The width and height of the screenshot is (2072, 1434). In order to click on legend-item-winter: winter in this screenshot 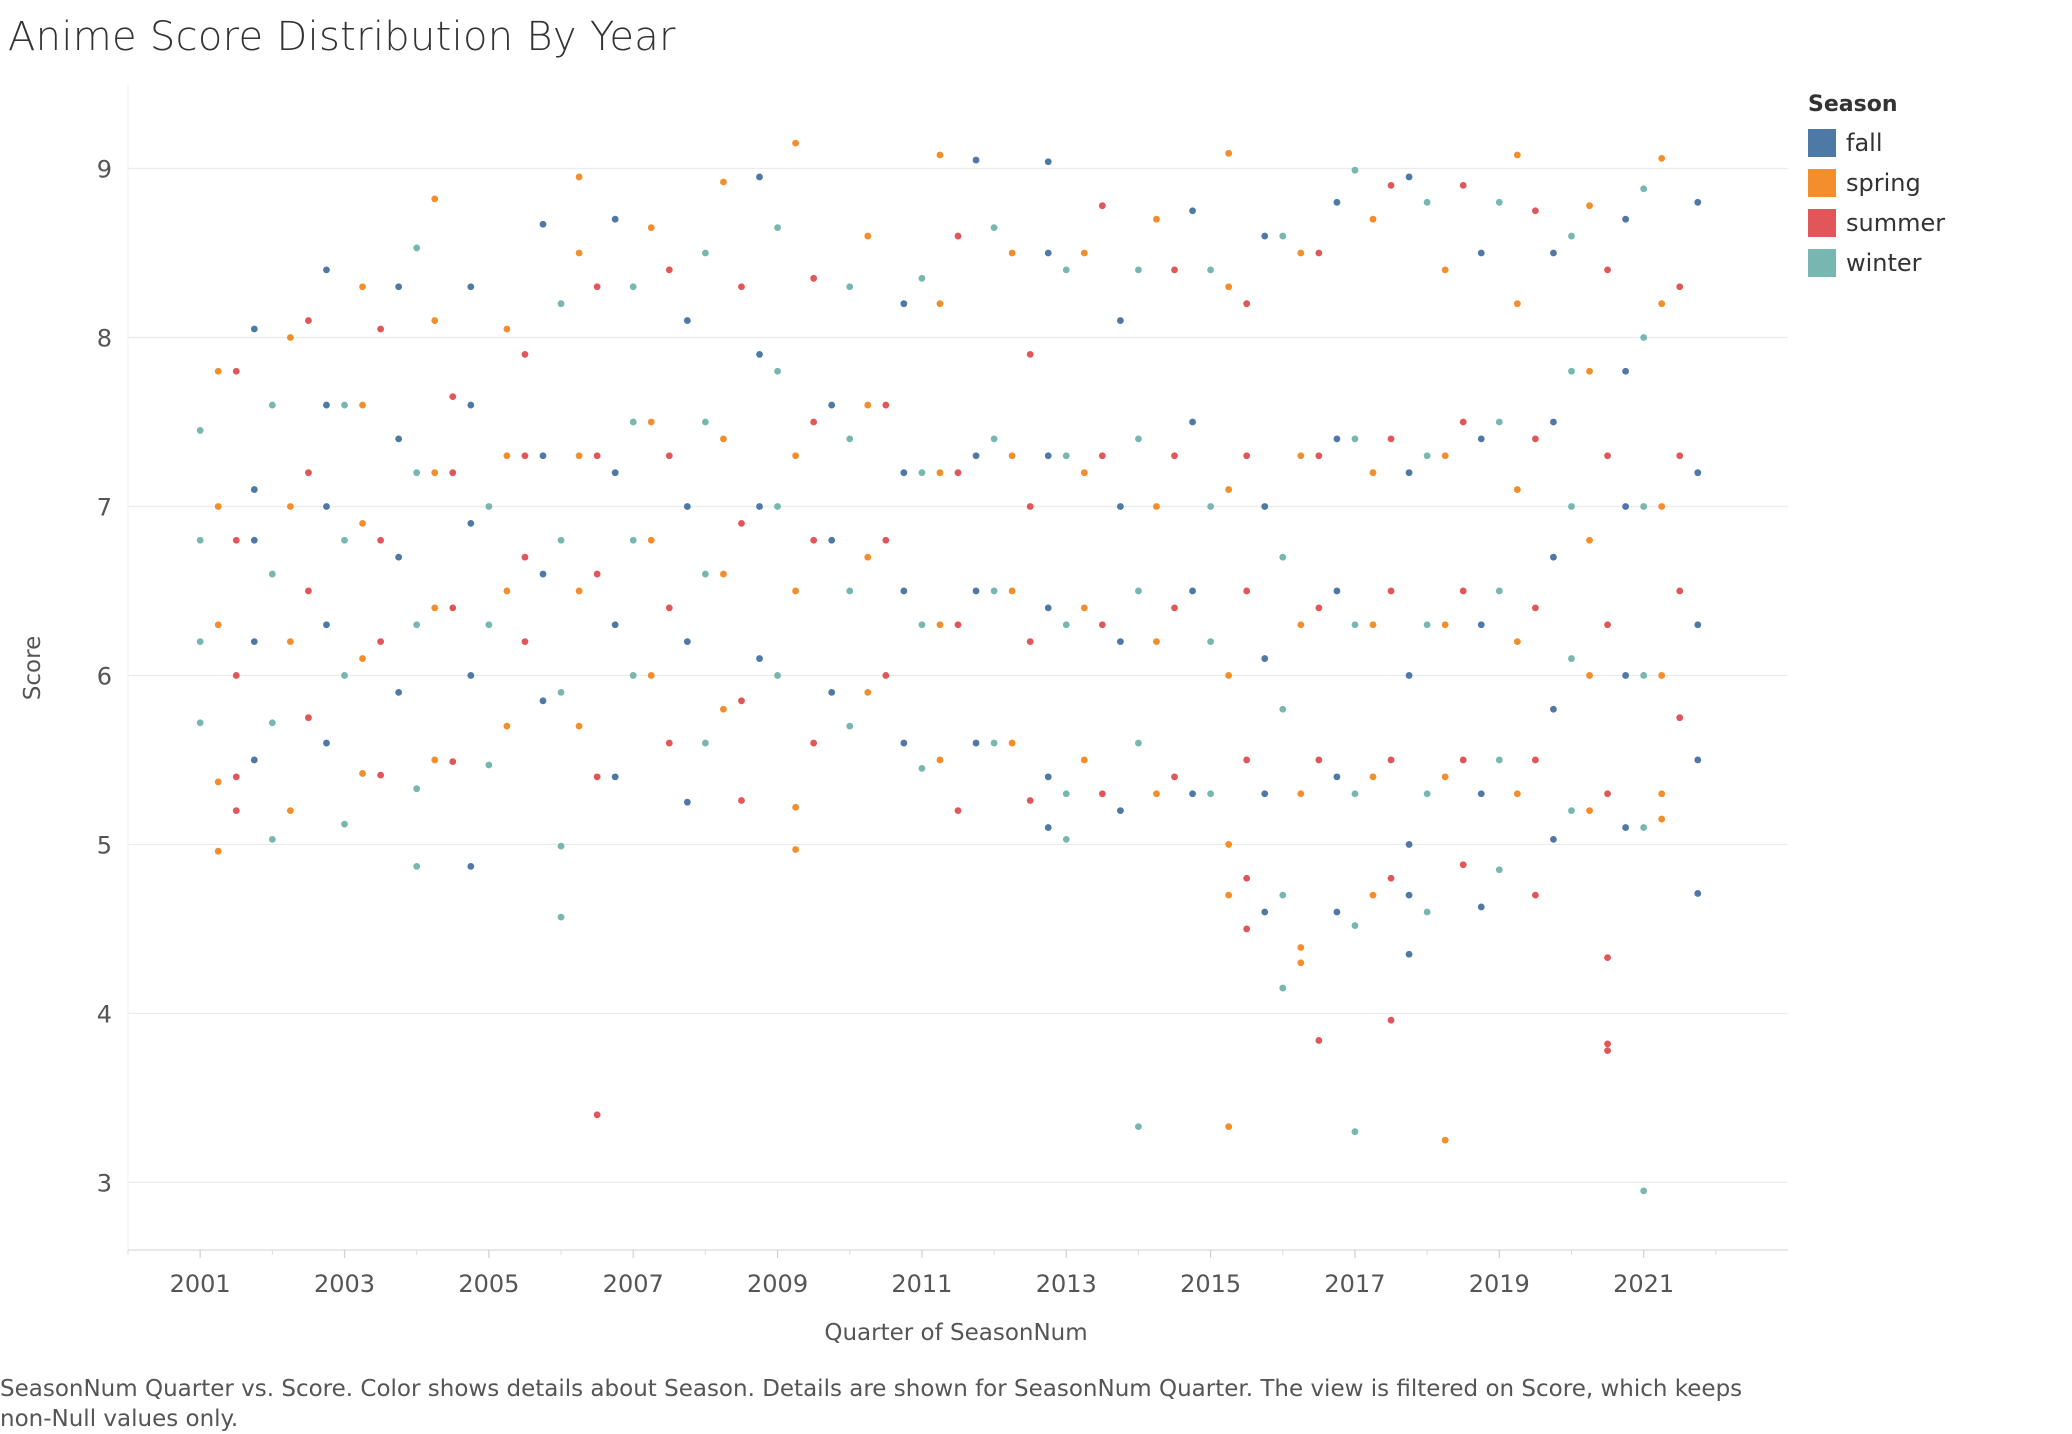, I will do `click(1876, 263)`.